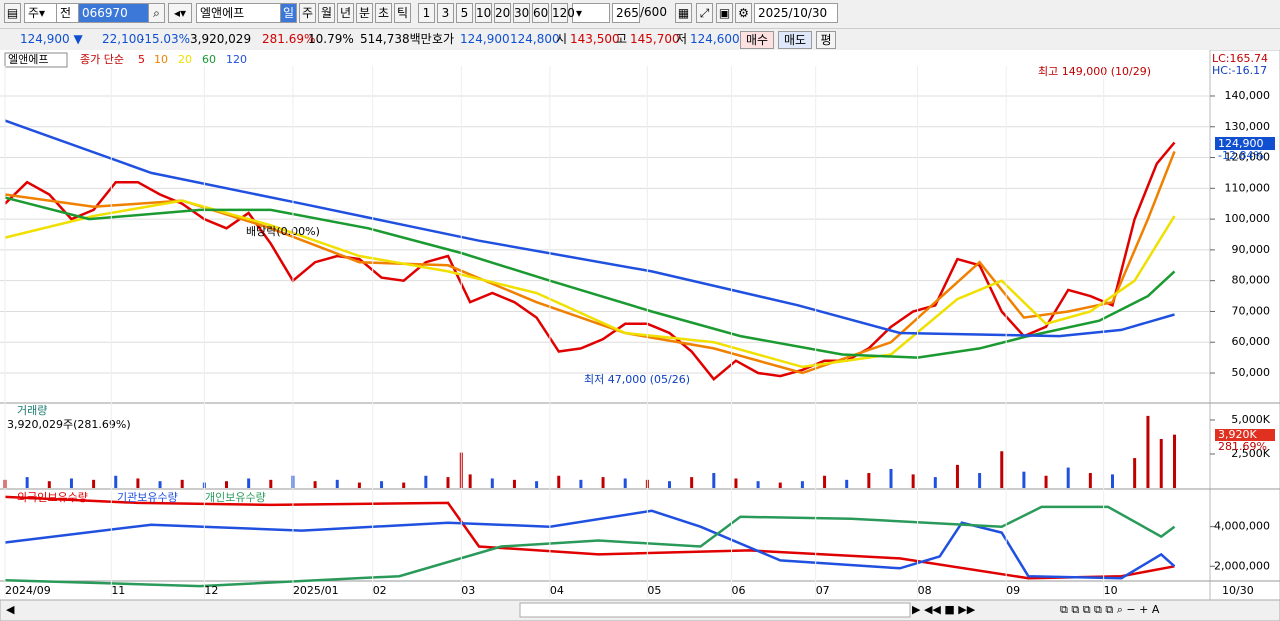 The width and height of the screenshot is (1280, 621). I want to click on layout-button: ▤, so click(12, 13).